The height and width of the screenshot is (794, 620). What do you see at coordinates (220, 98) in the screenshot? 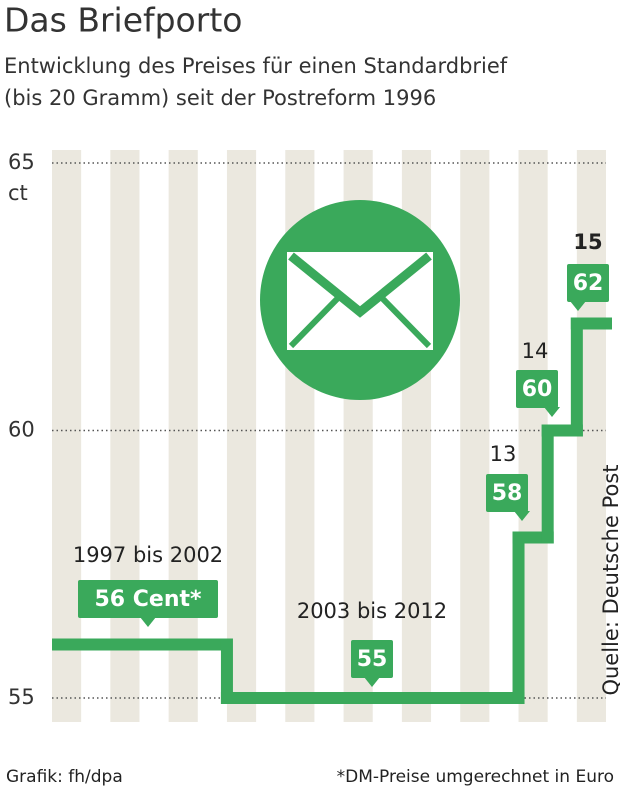
I see `subtitle: (bis 20 Gramm) seit der Postreform 1996` at bounding box center [220, 98].